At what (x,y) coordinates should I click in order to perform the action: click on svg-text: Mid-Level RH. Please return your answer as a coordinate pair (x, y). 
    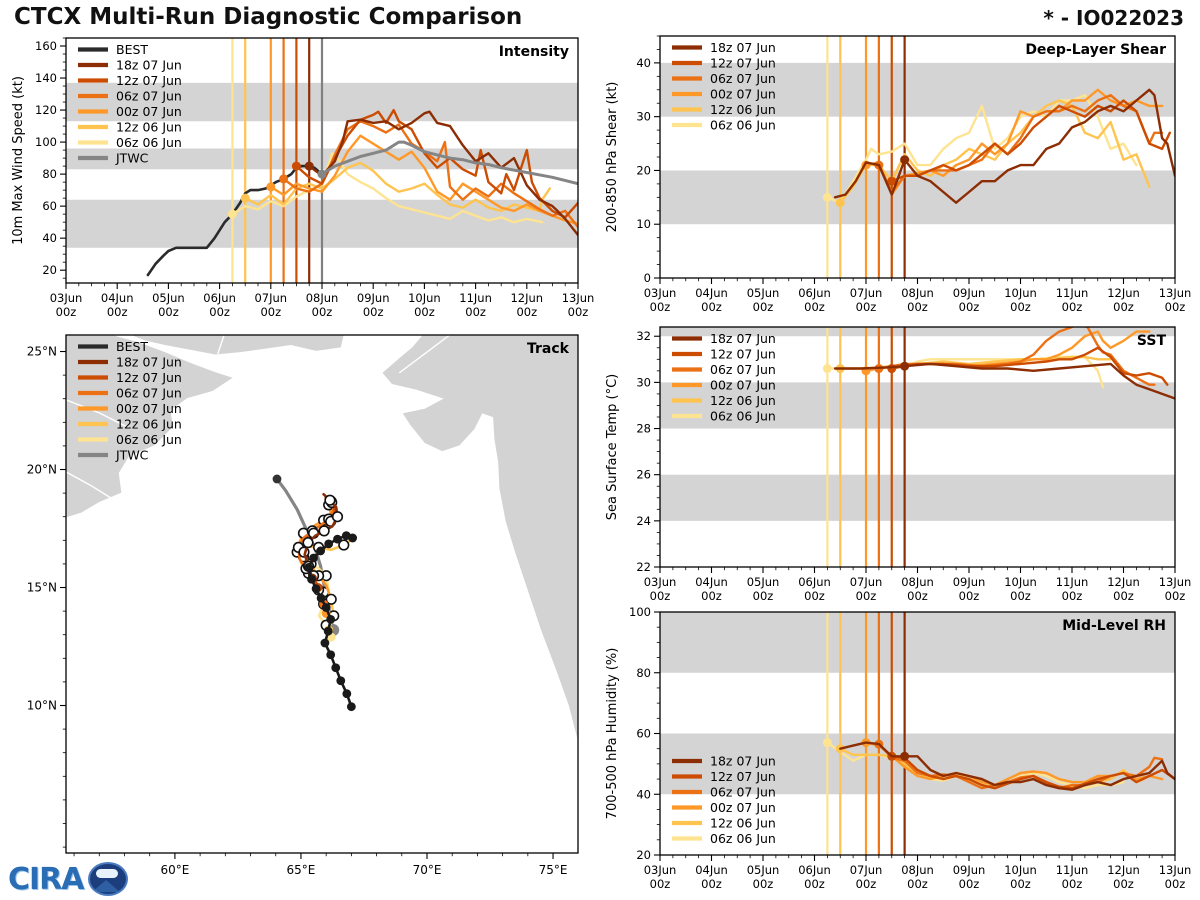
    Looking at the image, I should click on (1114, 626).